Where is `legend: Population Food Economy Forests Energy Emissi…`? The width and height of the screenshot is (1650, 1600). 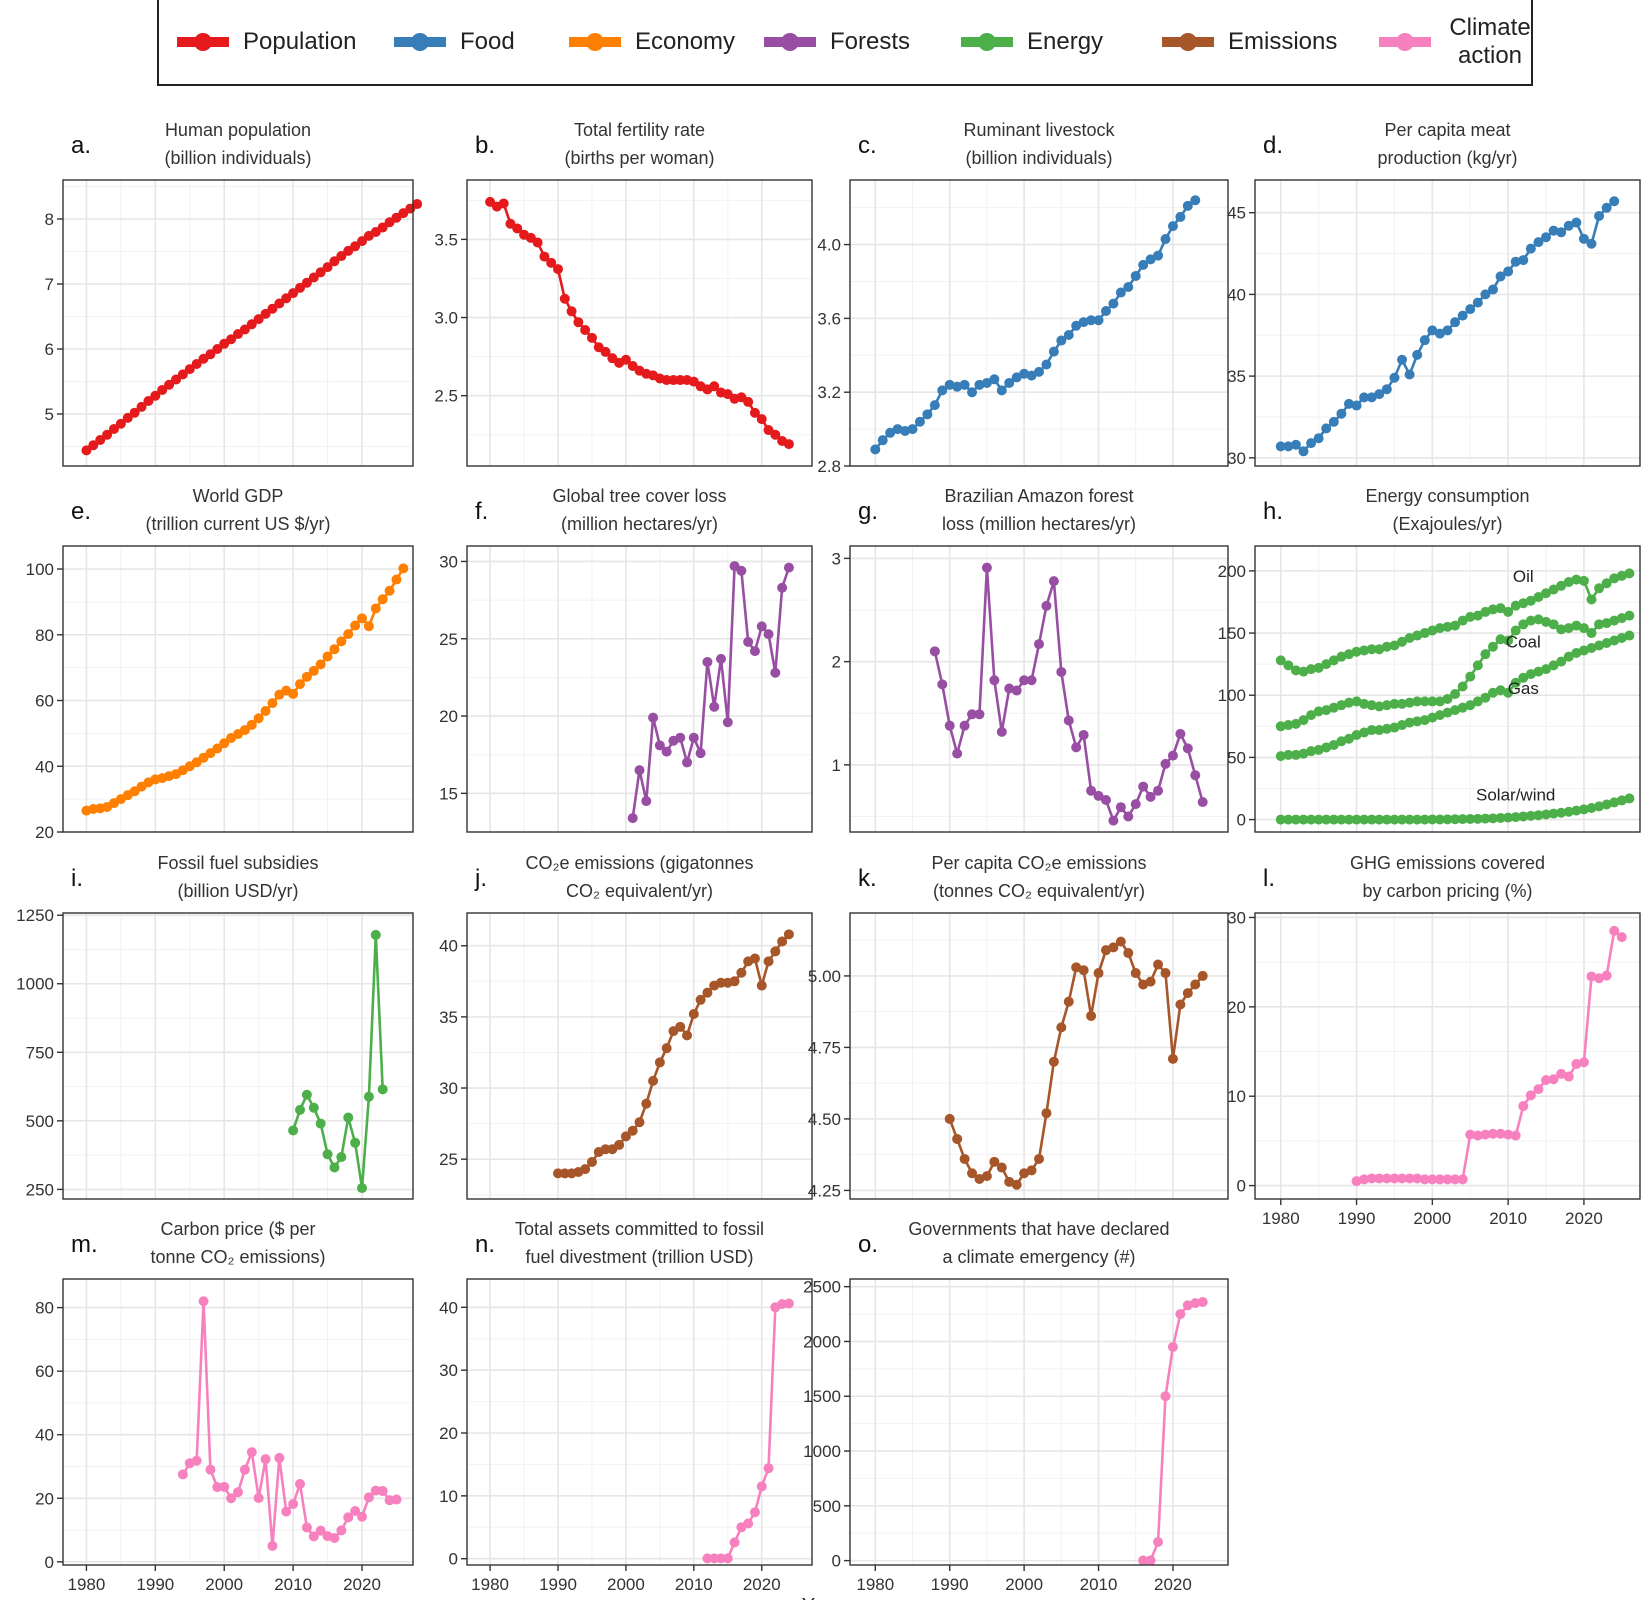
legend: Population Food Economy Forests Energy Emissi… is located at coordinates (845, 43).